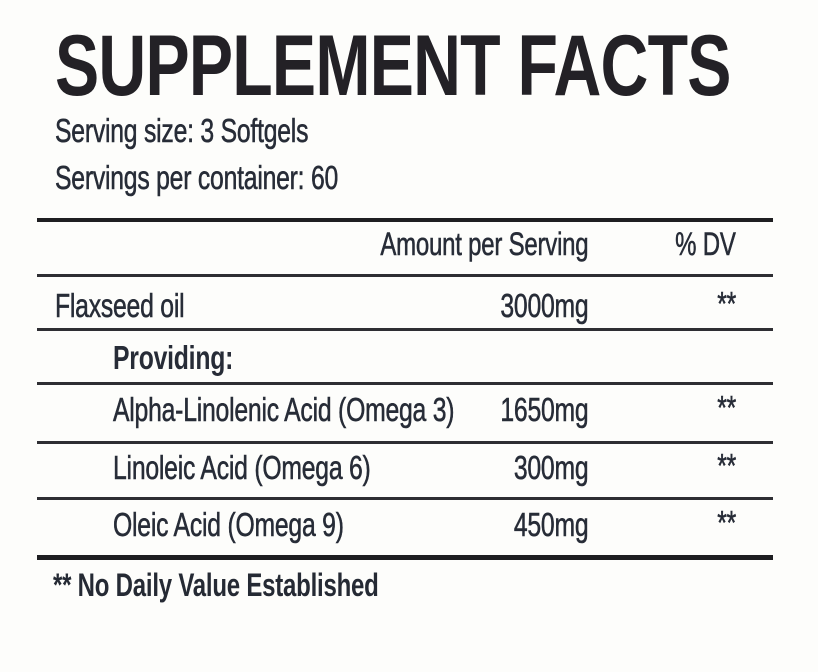 The height and width of the screenshot is (672, 818). Describe the element at coordinates (182, 130) in the screenshot. I see `serving-size: Serving size: 3 Softgels` at that location.